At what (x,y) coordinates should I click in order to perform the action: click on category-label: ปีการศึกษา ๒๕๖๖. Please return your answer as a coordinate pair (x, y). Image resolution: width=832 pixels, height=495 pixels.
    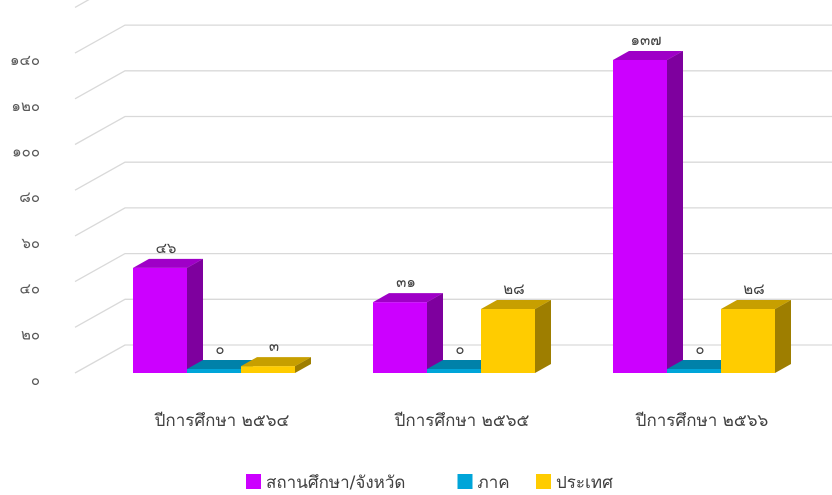
    Looking at the image, I should click on (702, 421).